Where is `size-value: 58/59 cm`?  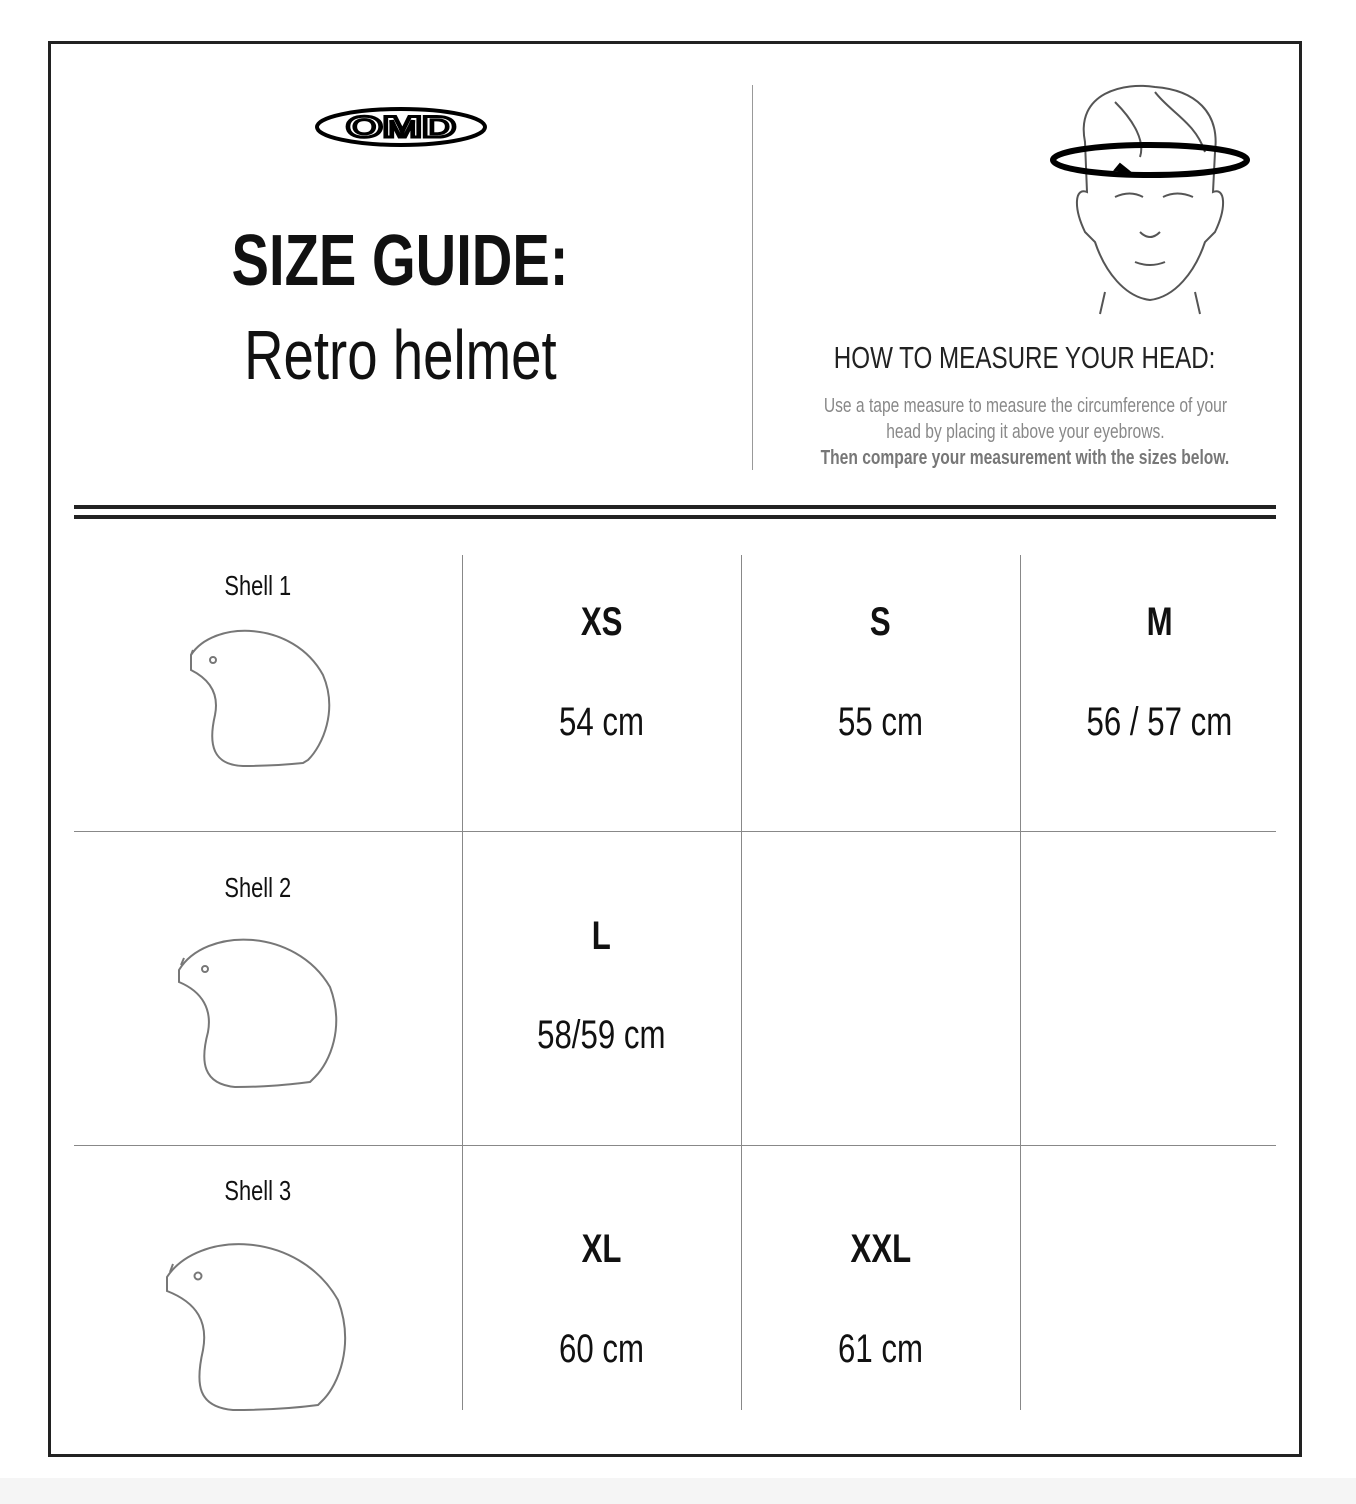 size-value: 58/59 cm is located at coordinates (601, 1035).